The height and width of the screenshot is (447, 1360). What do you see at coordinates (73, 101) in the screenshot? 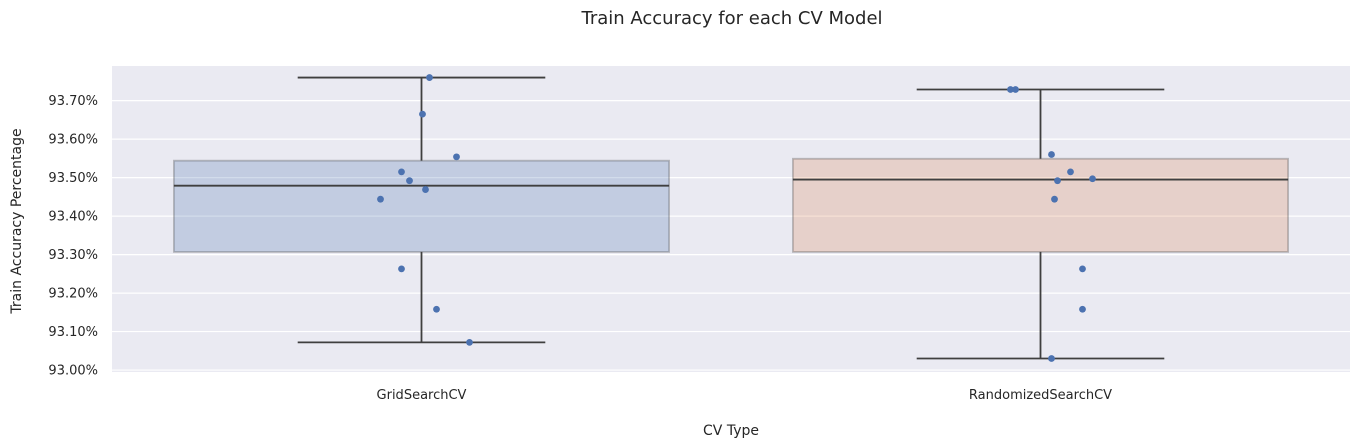
I see `y-tick-label: 93.70%` at bounding box center [73, 101].